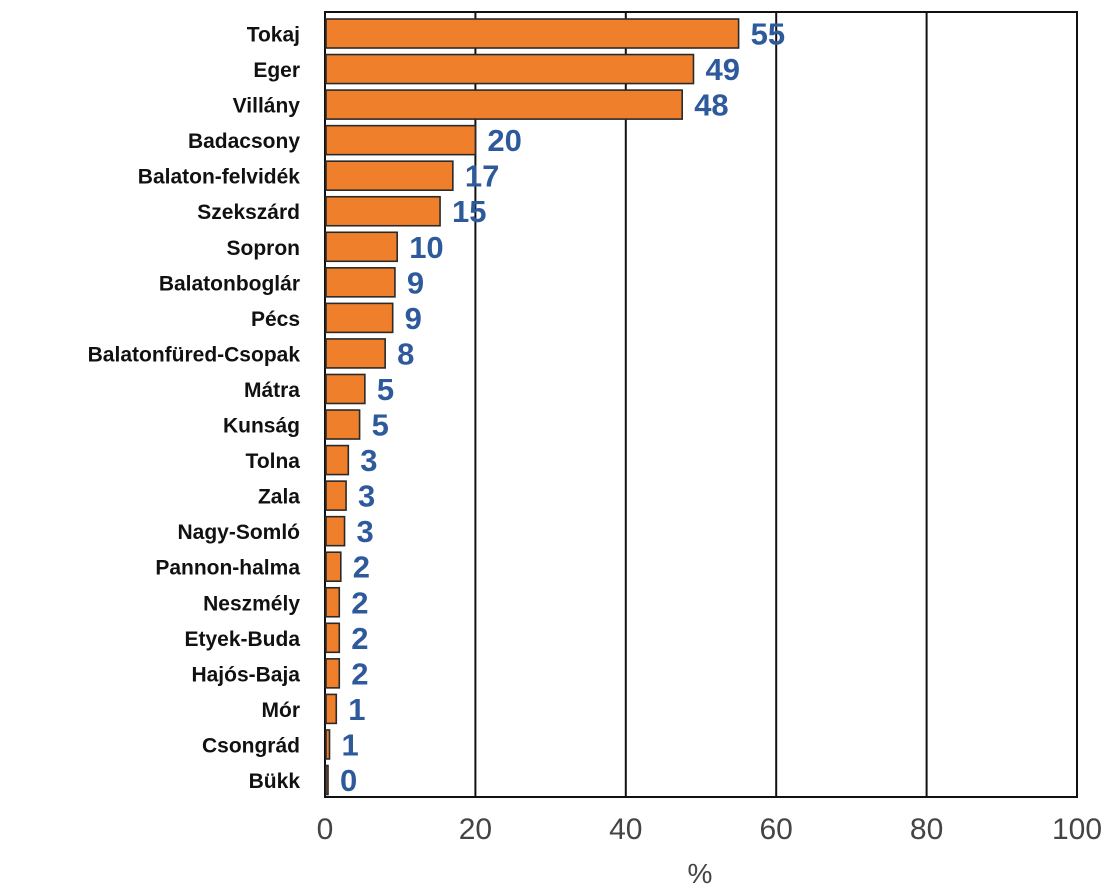  I want to click on category-label: Eger, so click(276, 70).